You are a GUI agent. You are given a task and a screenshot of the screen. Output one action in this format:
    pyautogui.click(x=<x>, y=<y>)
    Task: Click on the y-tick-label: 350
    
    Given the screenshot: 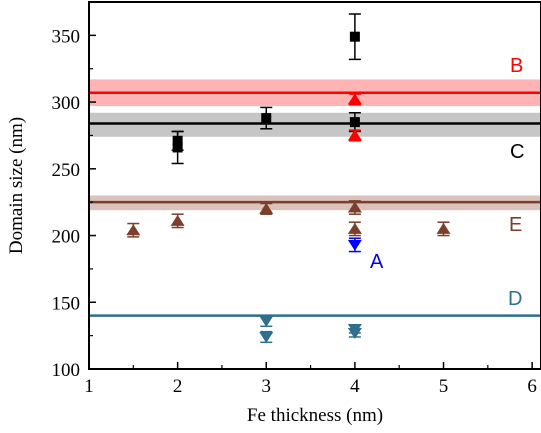 What is the action you would take?
    pyautogui.click(x=66, y=36)
    